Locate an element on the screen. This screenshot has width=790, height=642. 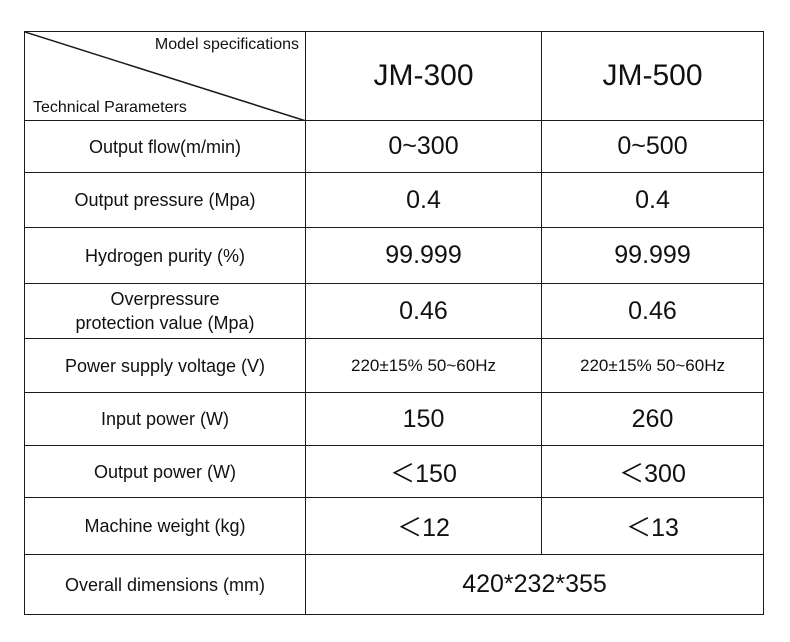
param-label: Input power (W) is located at coordinates (165, 419).